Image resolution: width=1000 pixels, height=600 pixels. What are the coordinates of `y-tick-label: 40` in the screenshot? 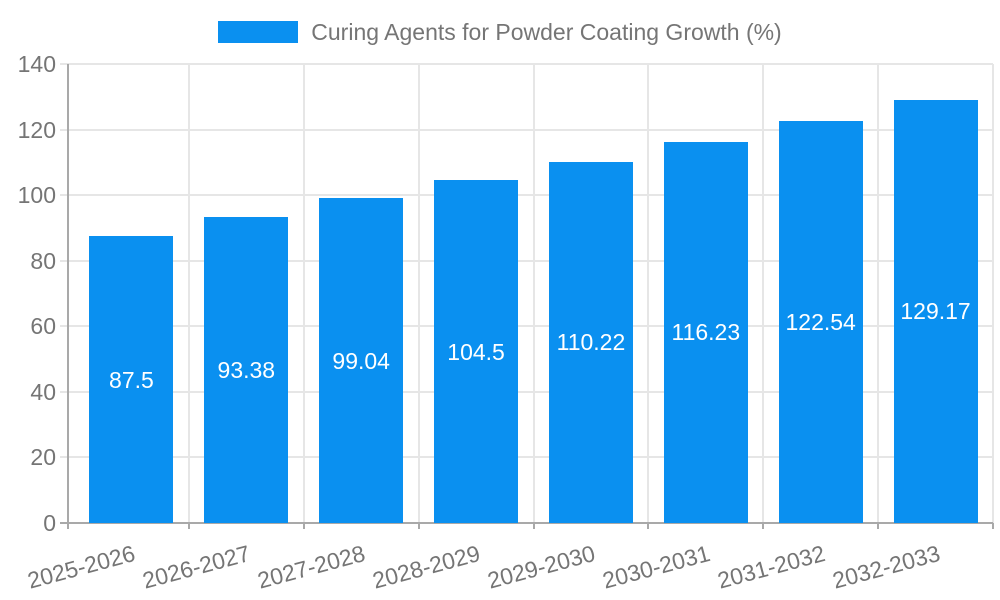 It's located at (43, 391).